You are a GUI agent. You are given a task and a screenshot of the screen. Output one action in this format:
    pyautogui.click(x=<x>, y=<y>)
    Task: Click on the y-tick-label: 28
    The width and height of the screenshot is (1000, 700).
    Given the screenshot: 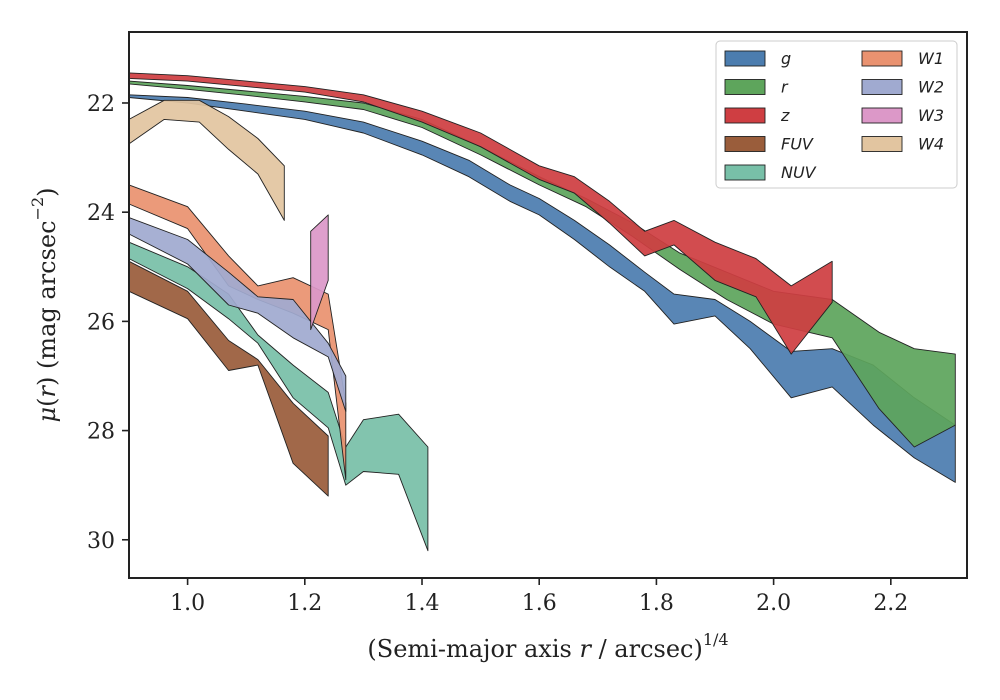 What is the action you would take?
    pyautogui.click(x=101, y=432)
    